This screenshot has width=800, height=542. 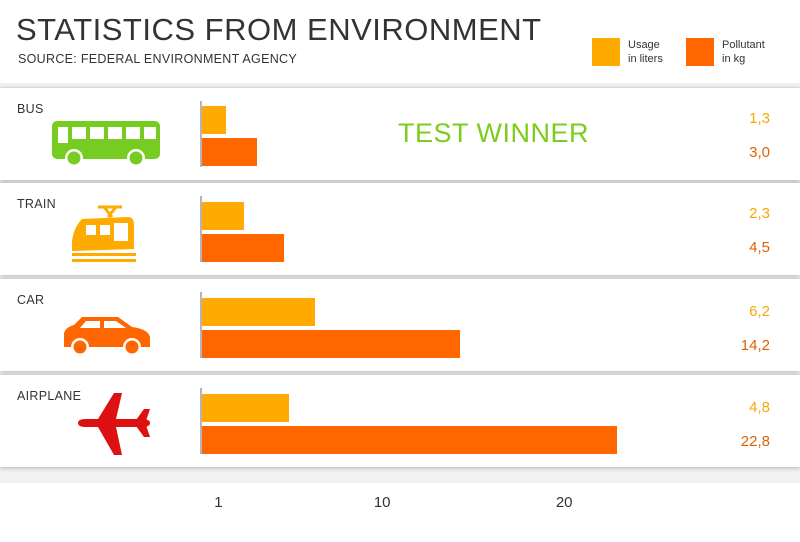 What do you see at coordinates (218, 502) in the screenshot?
I see `x-tick-label: 1` at bounding box center [218, 502].